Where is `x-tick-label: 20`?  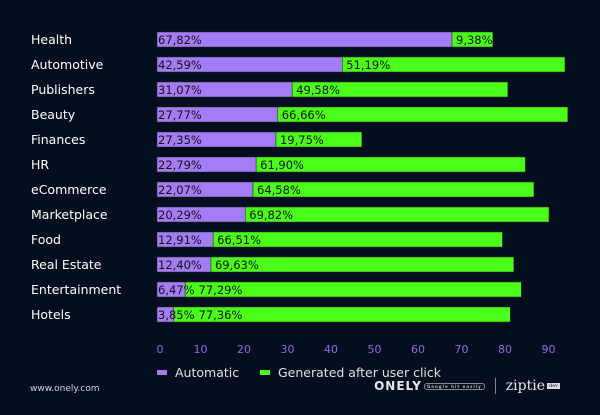 x-tick-label: 20 is located at coordinates (244, 349).